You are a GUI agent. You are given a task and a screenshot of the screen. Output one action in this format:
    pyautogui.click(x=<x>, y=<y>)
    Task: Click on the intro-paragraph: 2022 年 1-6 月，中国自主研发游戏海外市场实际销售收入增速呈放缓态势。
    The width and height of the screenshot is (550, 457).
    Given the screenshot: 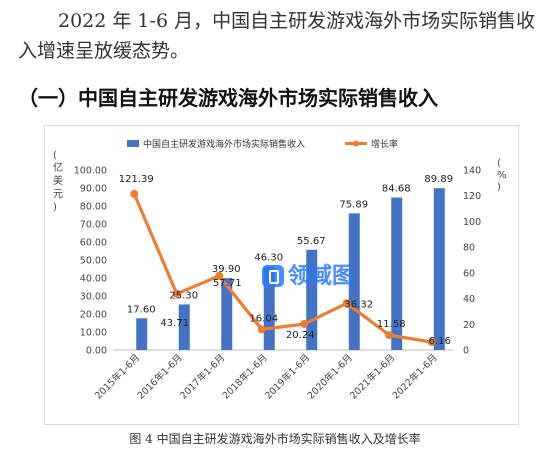 What is the action you would take?
    pyautogui.click(x=277, y=36)
    